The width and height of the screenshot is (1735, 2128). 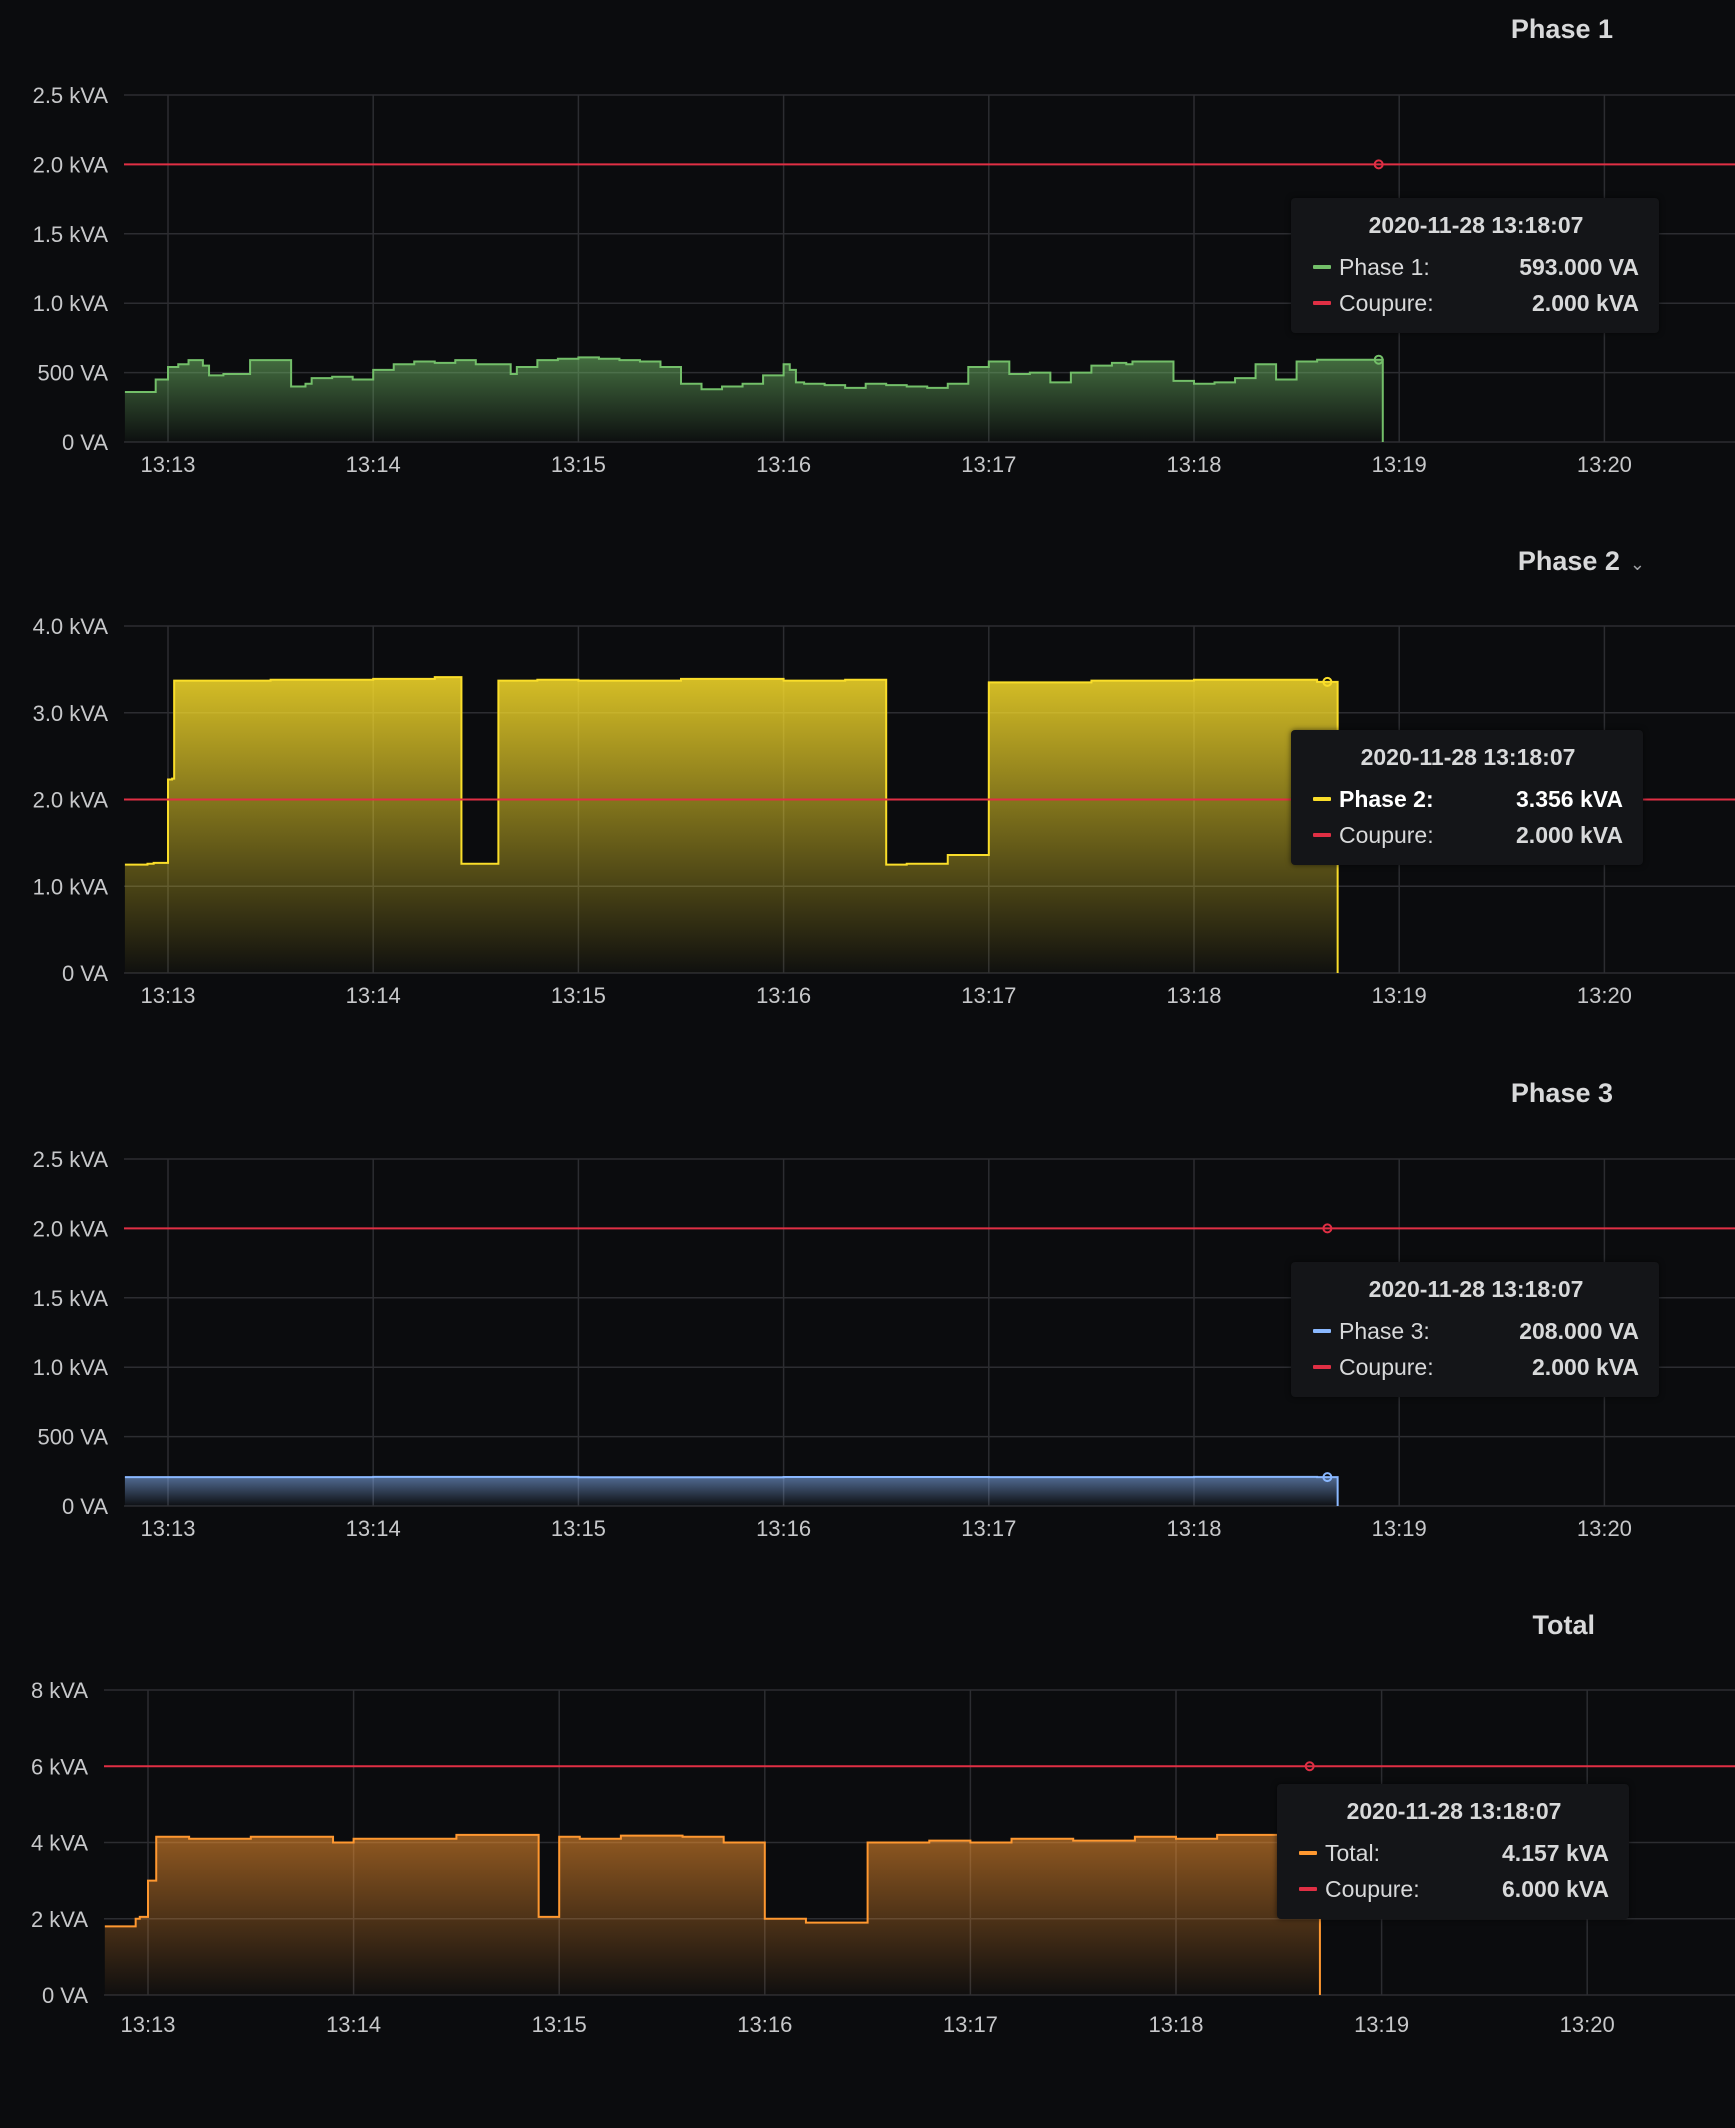 I want to click on panel-title-text: Phase 1, so click(x=1561, y=29).